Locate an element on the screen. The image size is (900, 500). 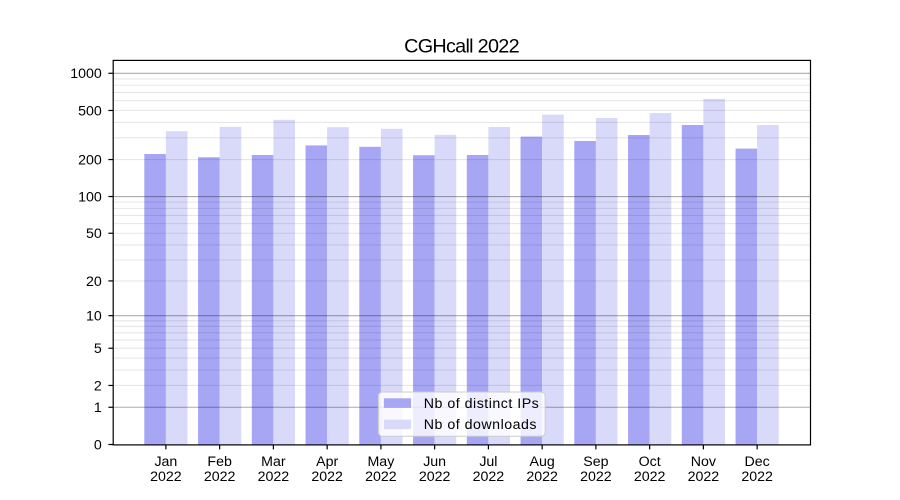
svg-text: 50 is located at coordinates (94, 234).